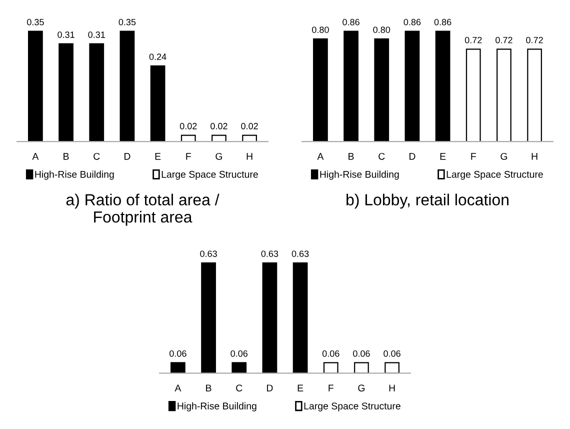  What do you see at coordinates (143, 210) in the screenshot?
I see `text: a) Ratio of total area / Footprint area` at bounding box center [143, 210].